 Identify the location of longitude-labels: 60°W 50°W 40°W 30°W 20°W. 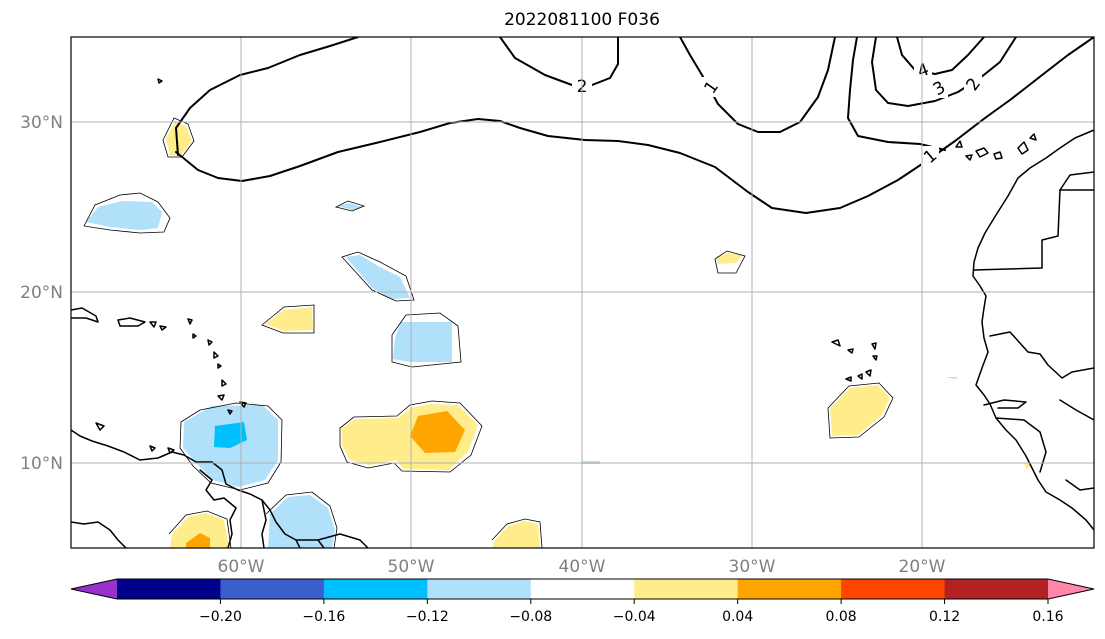
(582, 567).